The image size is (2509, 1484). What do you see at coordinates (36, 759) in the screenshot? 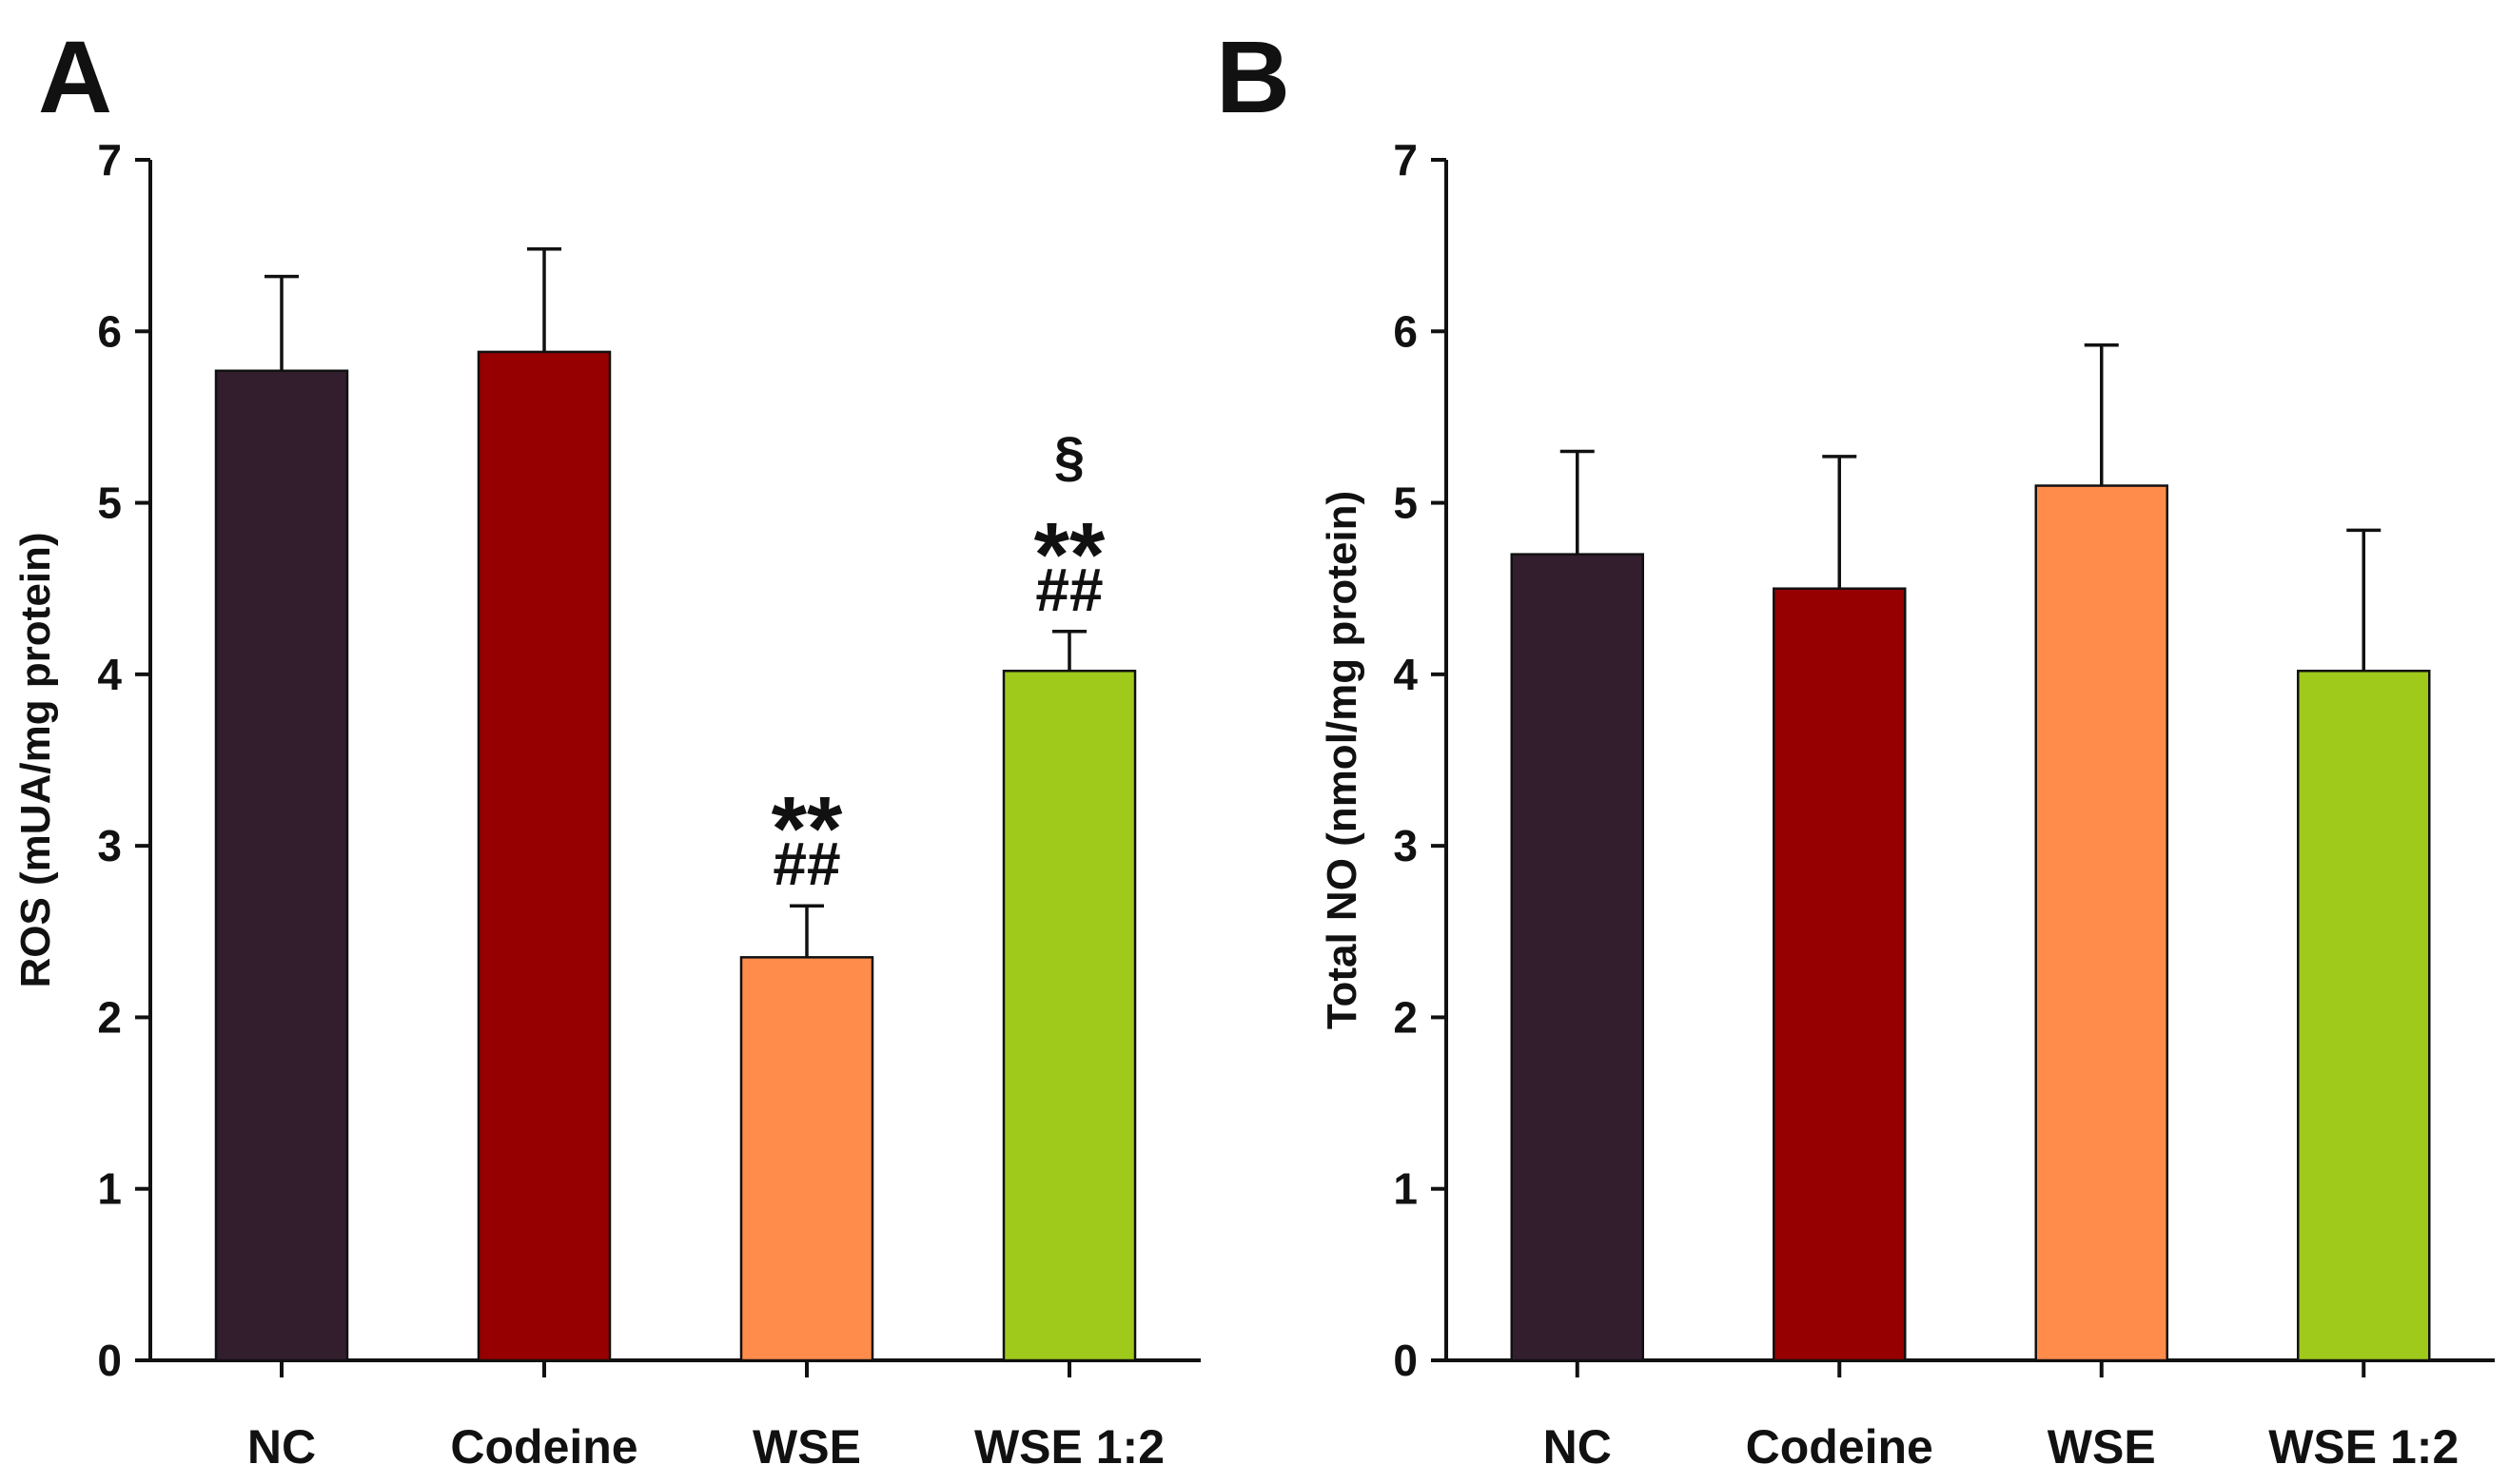
I see `y-axis-title: ROS (mUA/mg protein)` at bounding box center [36, 759].